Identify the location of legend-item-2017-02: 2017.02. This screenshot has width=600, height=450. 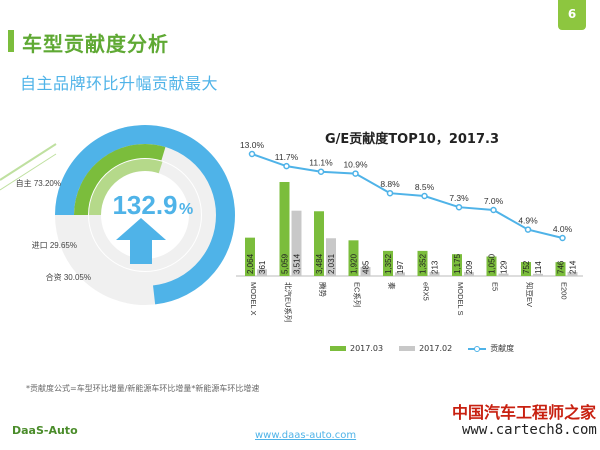
(425, 348).